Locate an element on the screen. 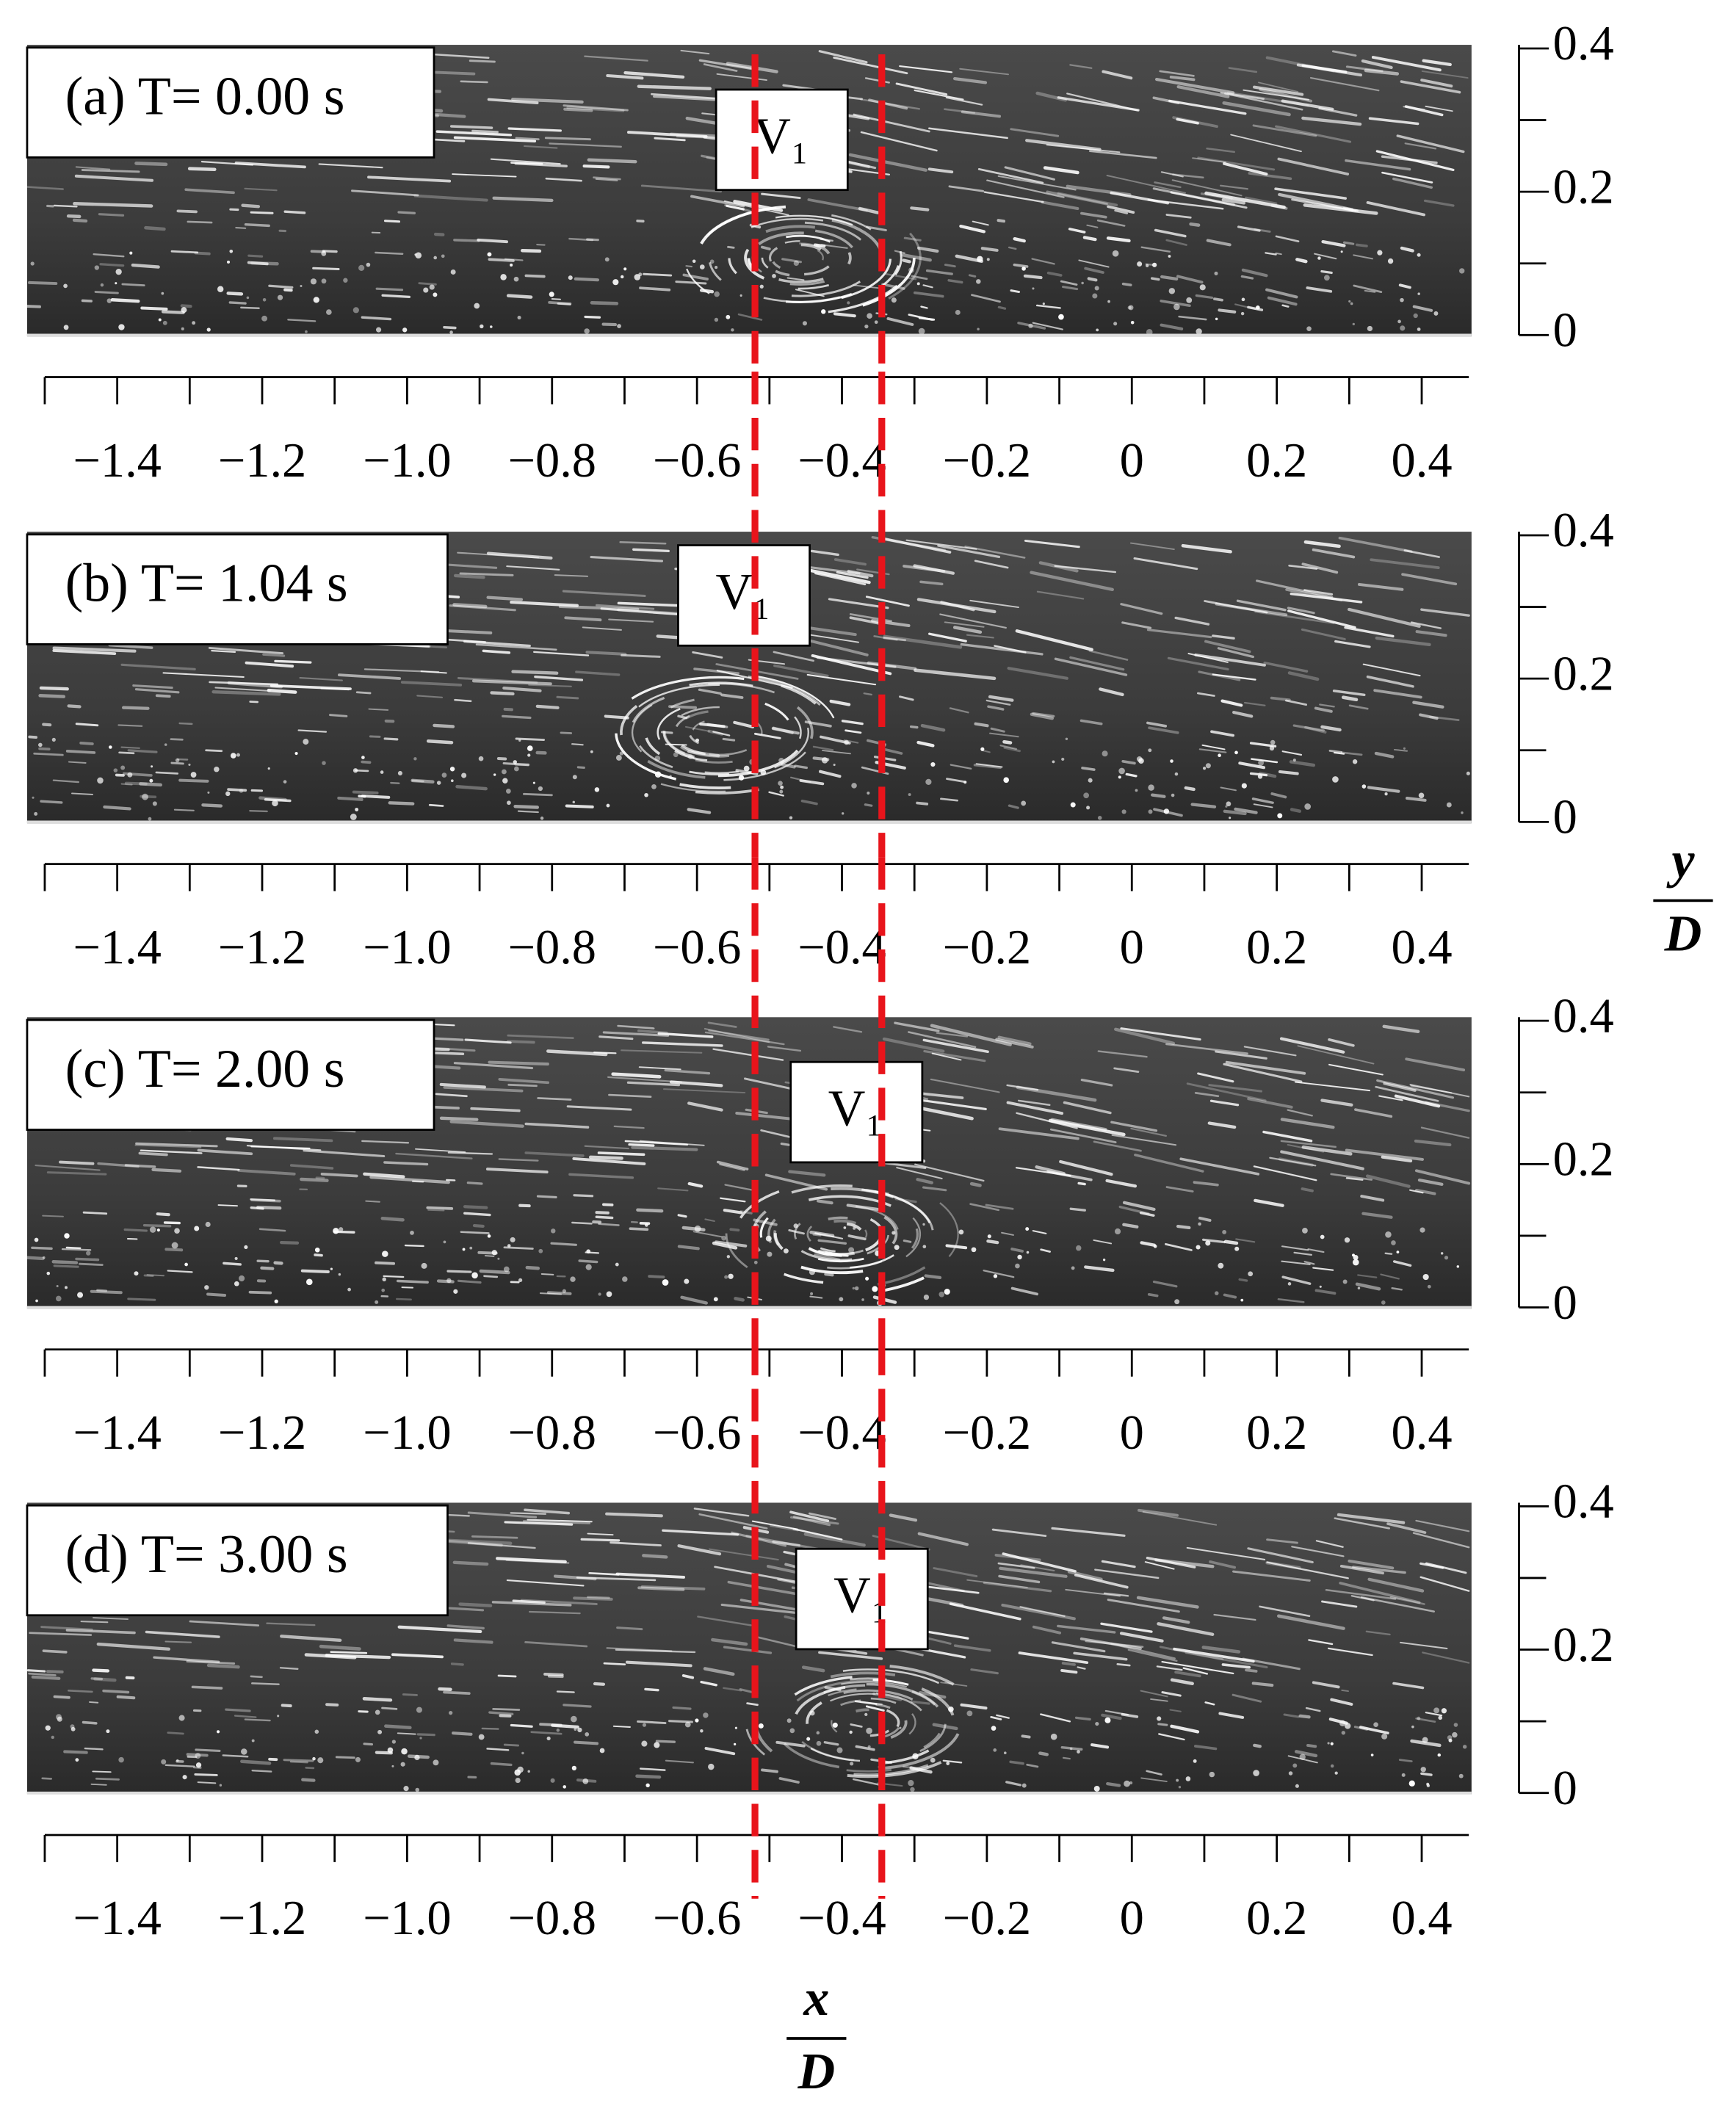  panel-title: (a) T= 0.00 s is located at coordinates (205, 96).